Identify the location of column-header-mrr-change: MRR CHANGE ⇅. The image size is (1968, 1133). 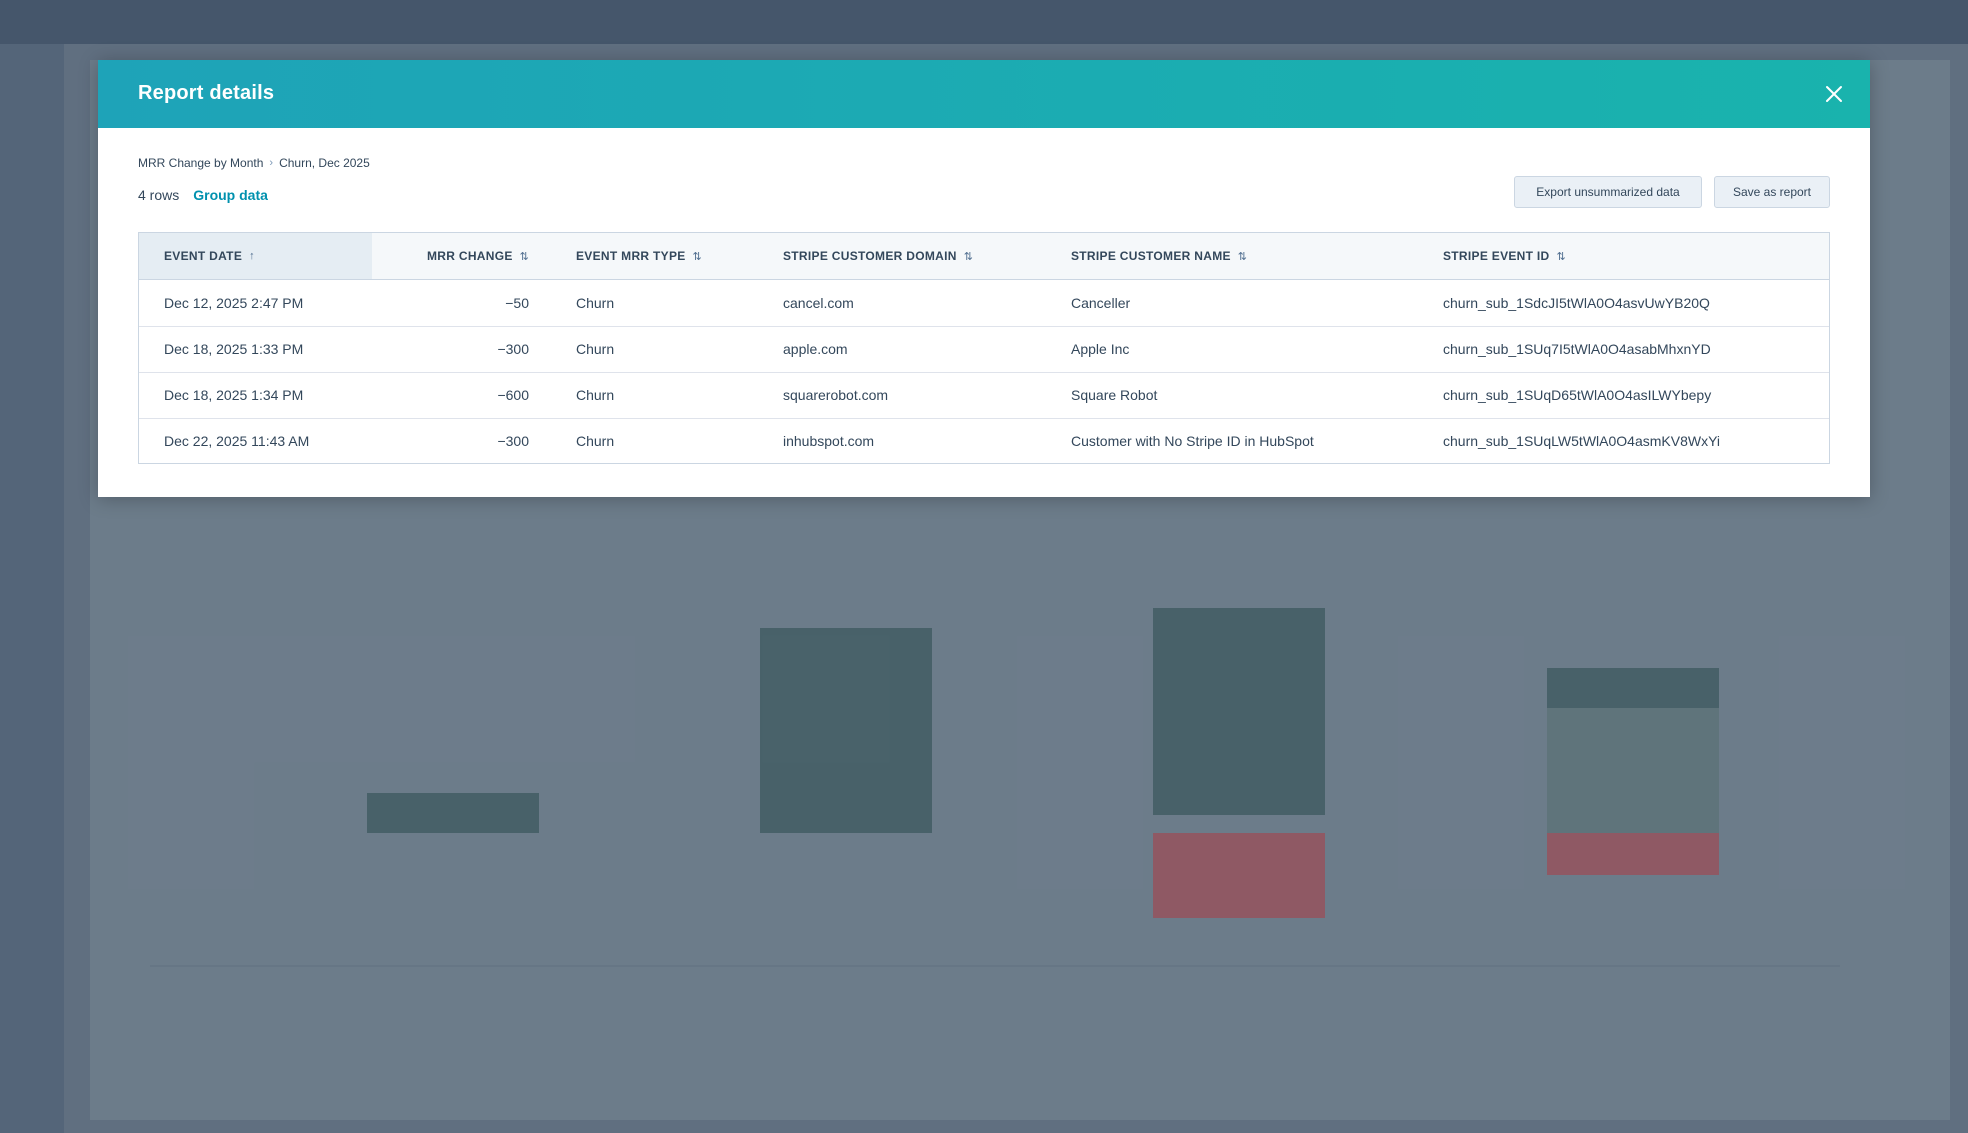
(478, 256).